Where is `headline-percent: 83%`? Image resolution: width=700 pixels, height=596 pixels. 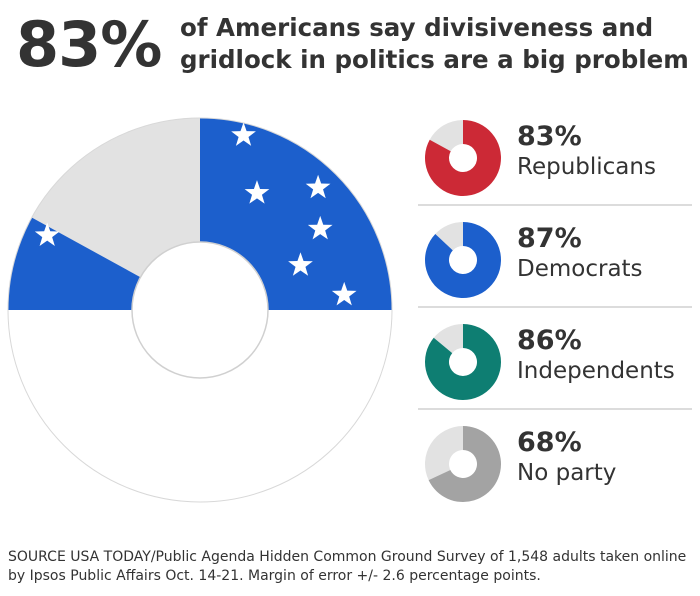 headline-percent: 83% is located at coordinates (89, 44).